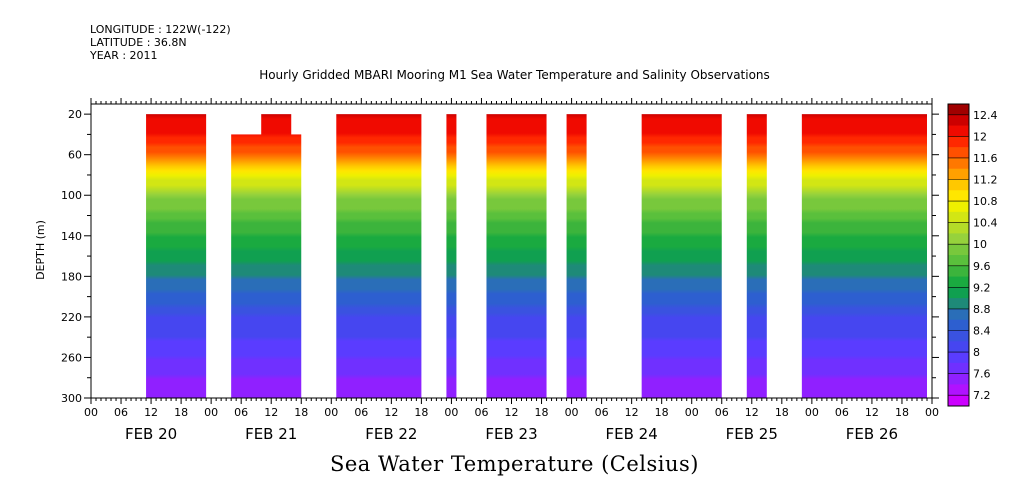 The image size is (1009, 504). Describe the element at coordinates (75, 114) in the screenshot. I see `y-tick-label: 20` at that location.